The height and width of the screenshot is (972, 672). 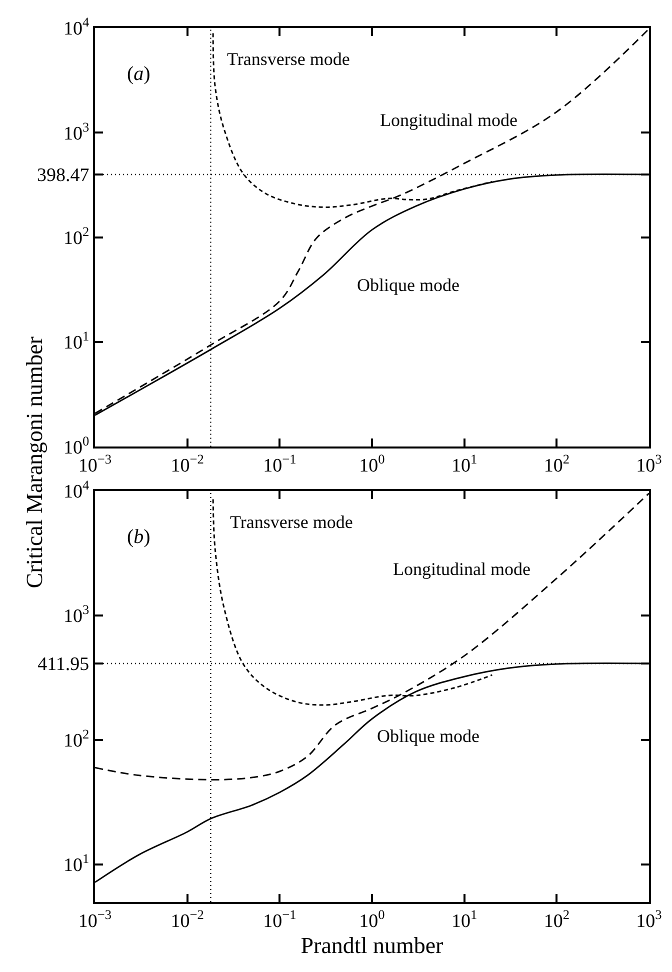 I want to click on x-axis-title: Prandtl number, so click(x=372, y=945).